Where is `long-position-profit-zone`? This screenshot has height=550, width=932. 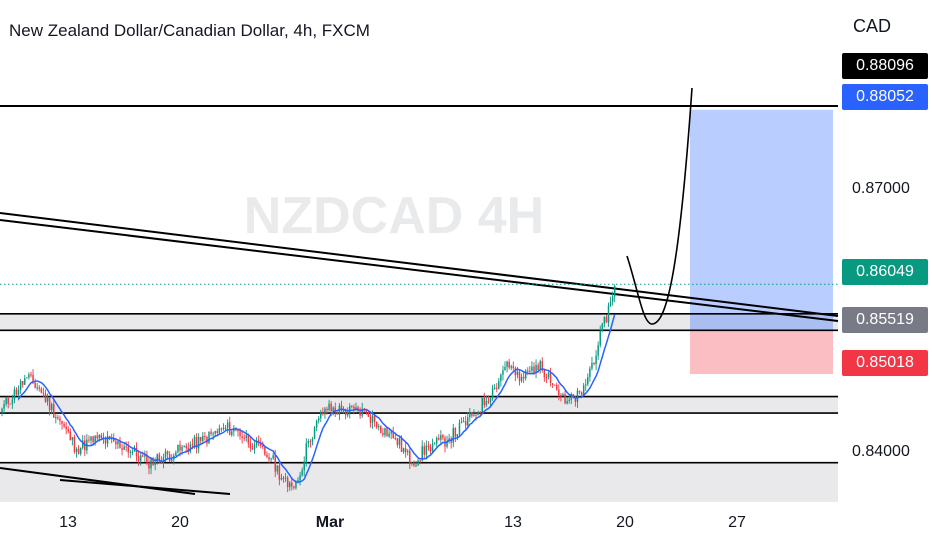 long-position-profit-zone is located at coordinates (761, 220).